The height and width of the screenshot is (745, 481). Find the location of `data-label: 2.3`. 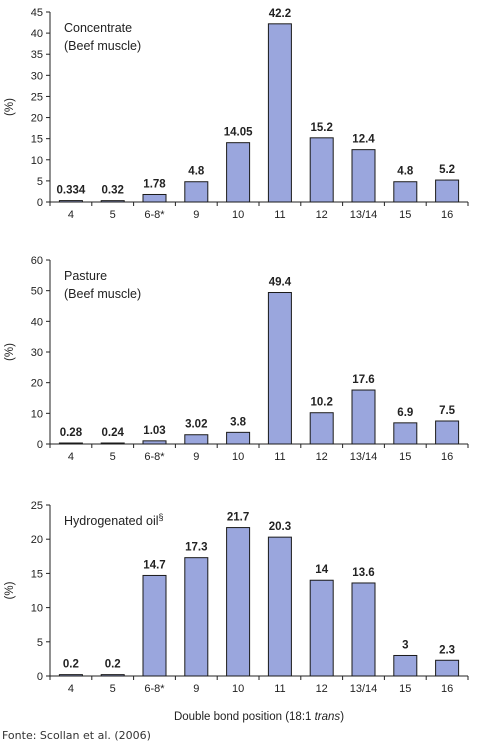

data-label: 2.3 is located at coordinates (447, 650).